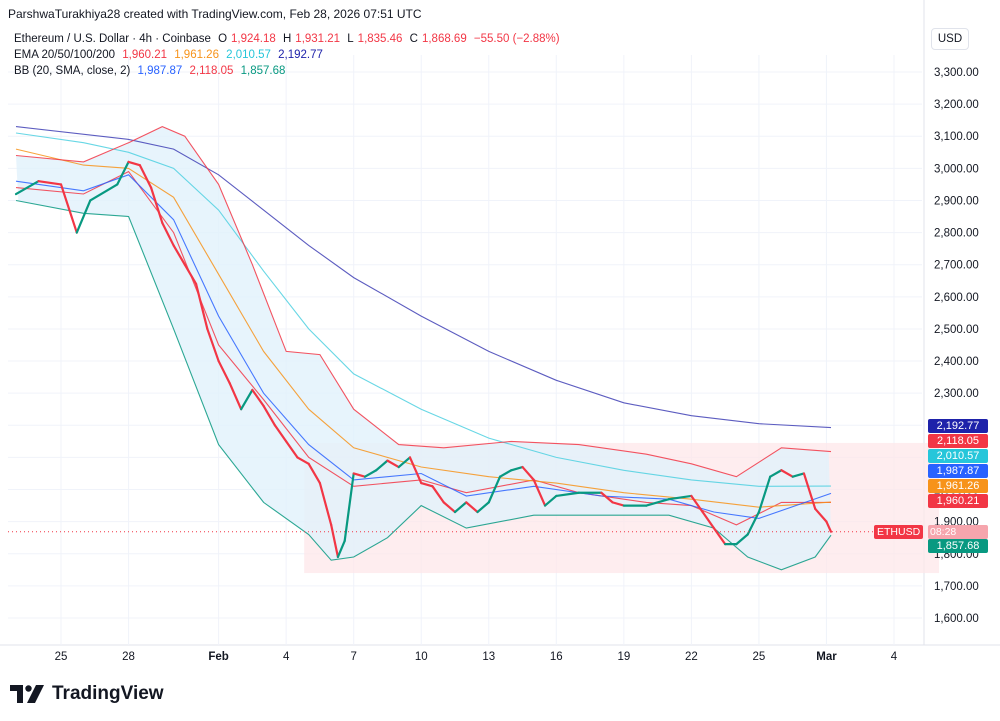 The width and height of the screenshot is (1000, 721). What do you see at coordinates (623, 657) in the screenshot?
I see `x-tick-label: 19` at bounding box center [623, 657].